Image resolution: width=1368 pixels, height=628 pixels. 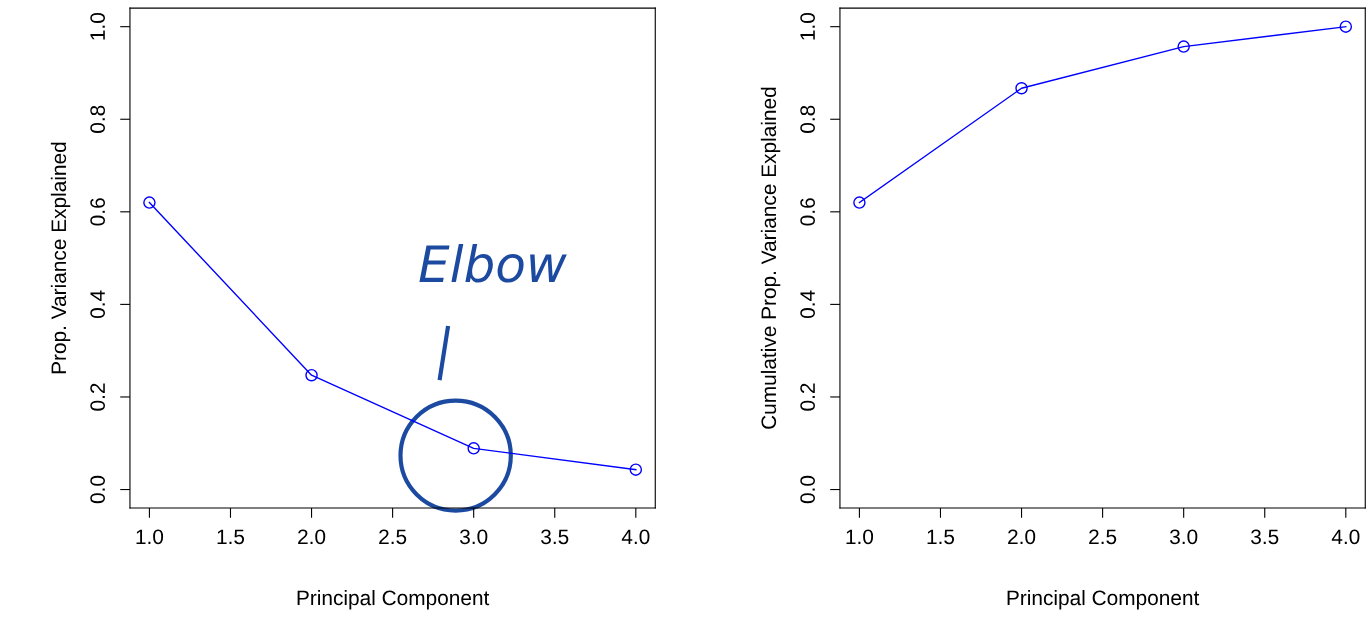 What do you see at coordinates (60, 258) in the screenshot?
I see `y-axis-title: Prop. Variance Explained` at bounding box center [60, 258].